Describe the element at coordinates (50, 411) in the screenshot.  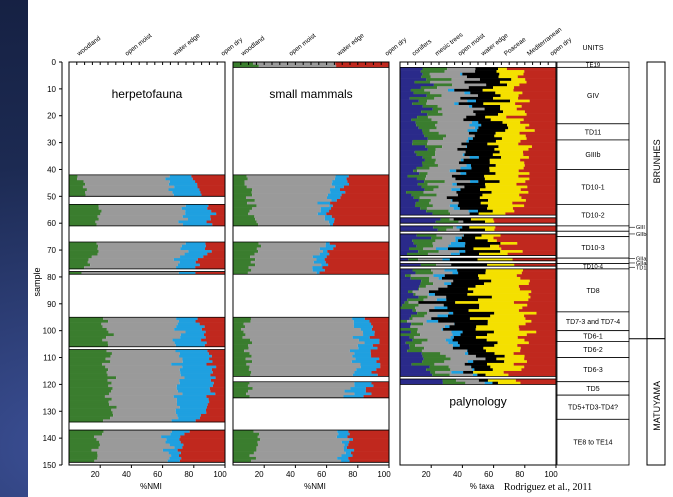
I see `y-tick-label: 130` at that location.